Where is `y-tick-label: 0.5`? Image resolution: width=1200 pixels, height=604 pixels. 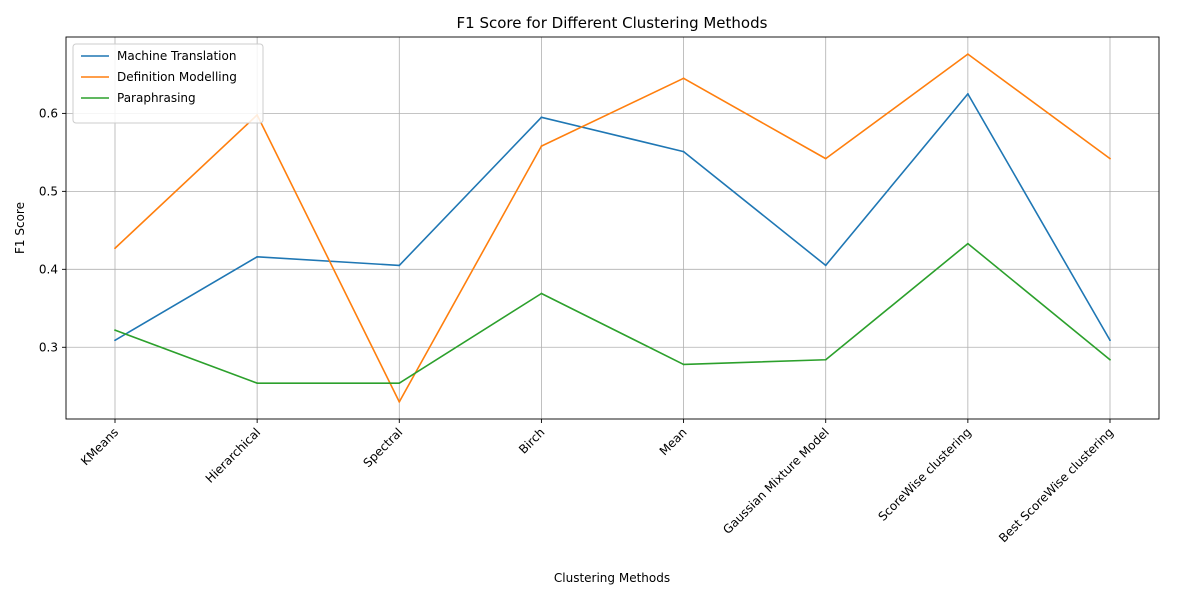 y-tick-label: 0.5 is located at coordinates (48, 191).